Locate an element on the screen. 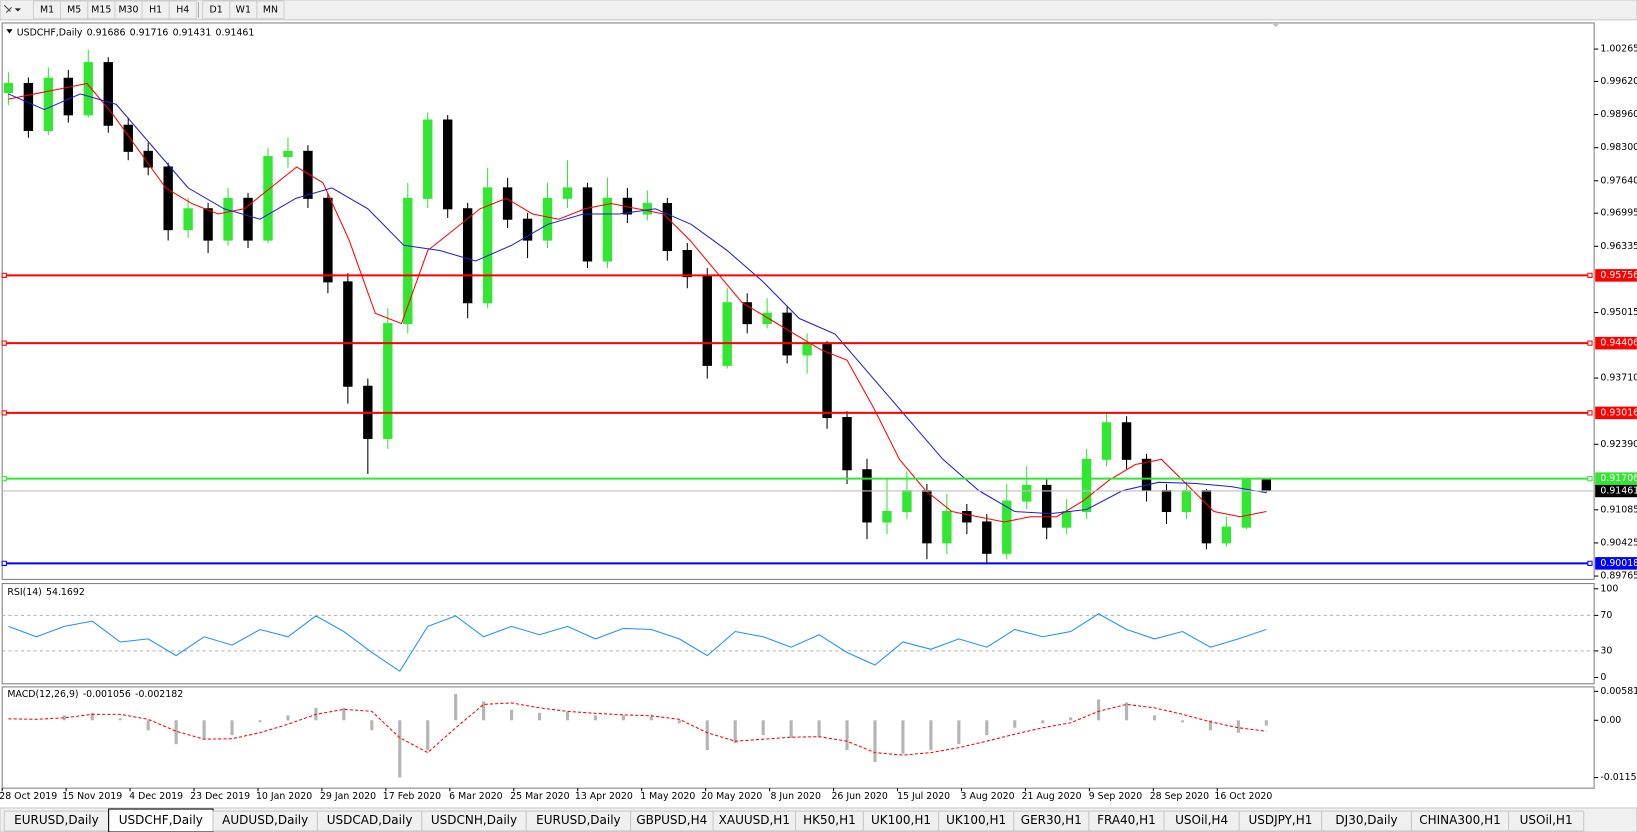 The height and width of the screenshot is (832, 1637). y-tick-label: 0.96995 is located at coordinates (1618, 213).